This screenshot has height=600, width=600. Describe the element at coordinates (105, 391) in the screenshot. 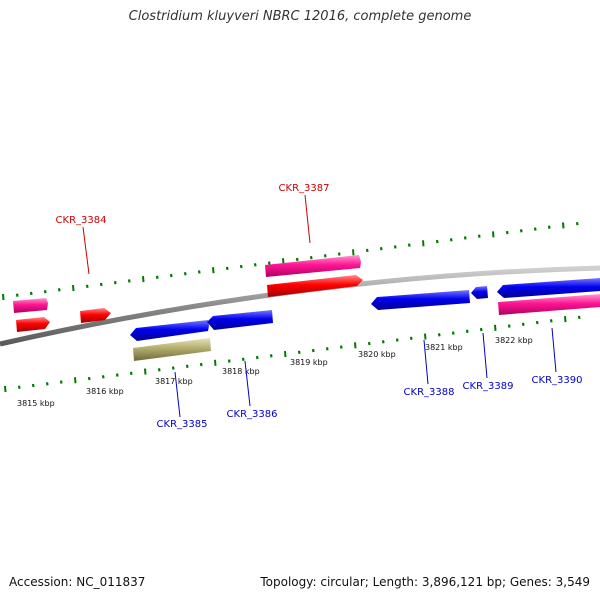

I see `kbp-label: 3816 kbp` at that location.